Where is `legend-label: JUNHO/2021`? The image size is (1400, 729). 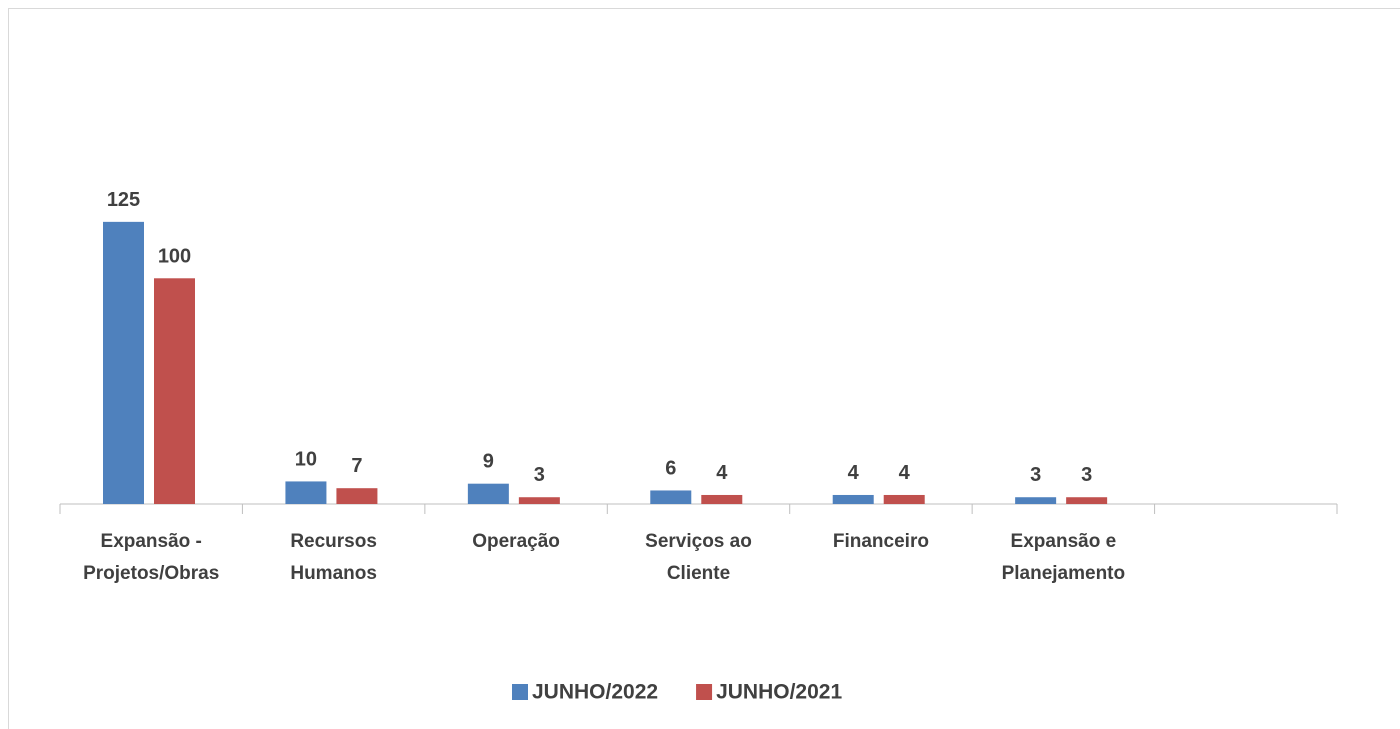
legend-label: JUNHO/2021 is located at coordinates (779, 692).